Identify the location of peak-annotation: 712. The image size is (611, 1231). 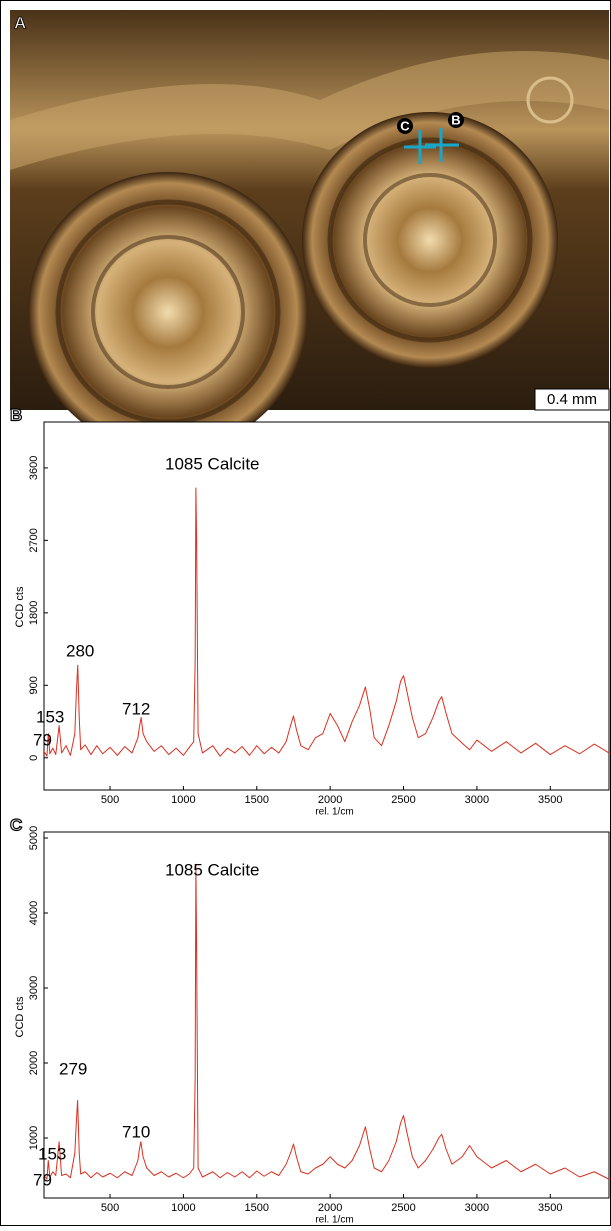
(136, 708).